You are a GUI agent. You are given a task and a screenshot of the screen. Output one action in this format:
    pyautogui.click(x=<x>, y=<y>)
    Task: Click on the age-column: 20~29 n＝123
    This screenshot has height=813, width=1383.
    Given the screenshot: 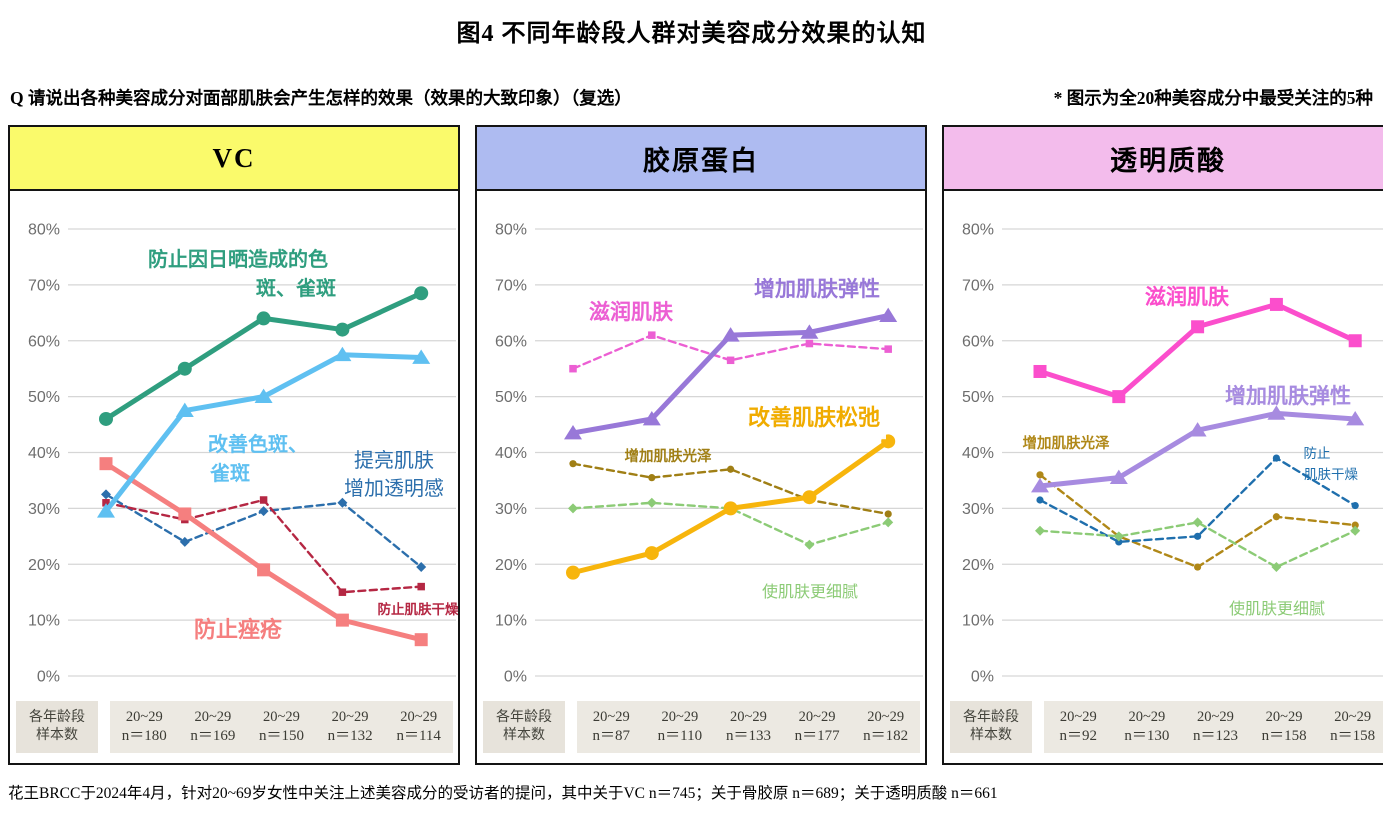 What is the action you would take?
    pyautogui.click(x=1215, y=727)
    